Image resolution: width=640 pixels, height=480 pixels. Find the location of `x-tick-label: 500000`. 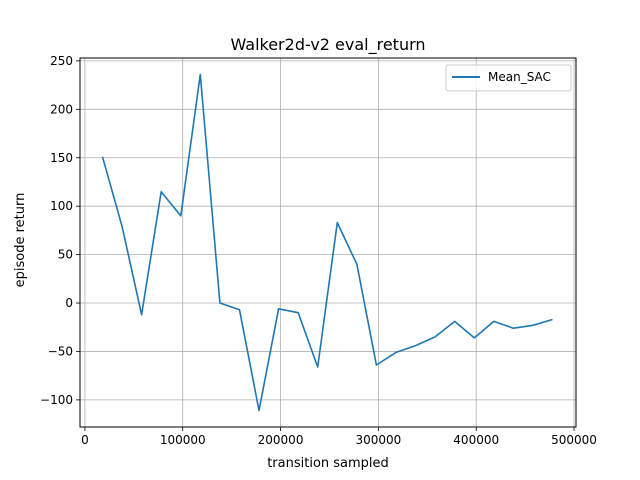

x-tick-label: 500000 is located at coordinates (574, 440).